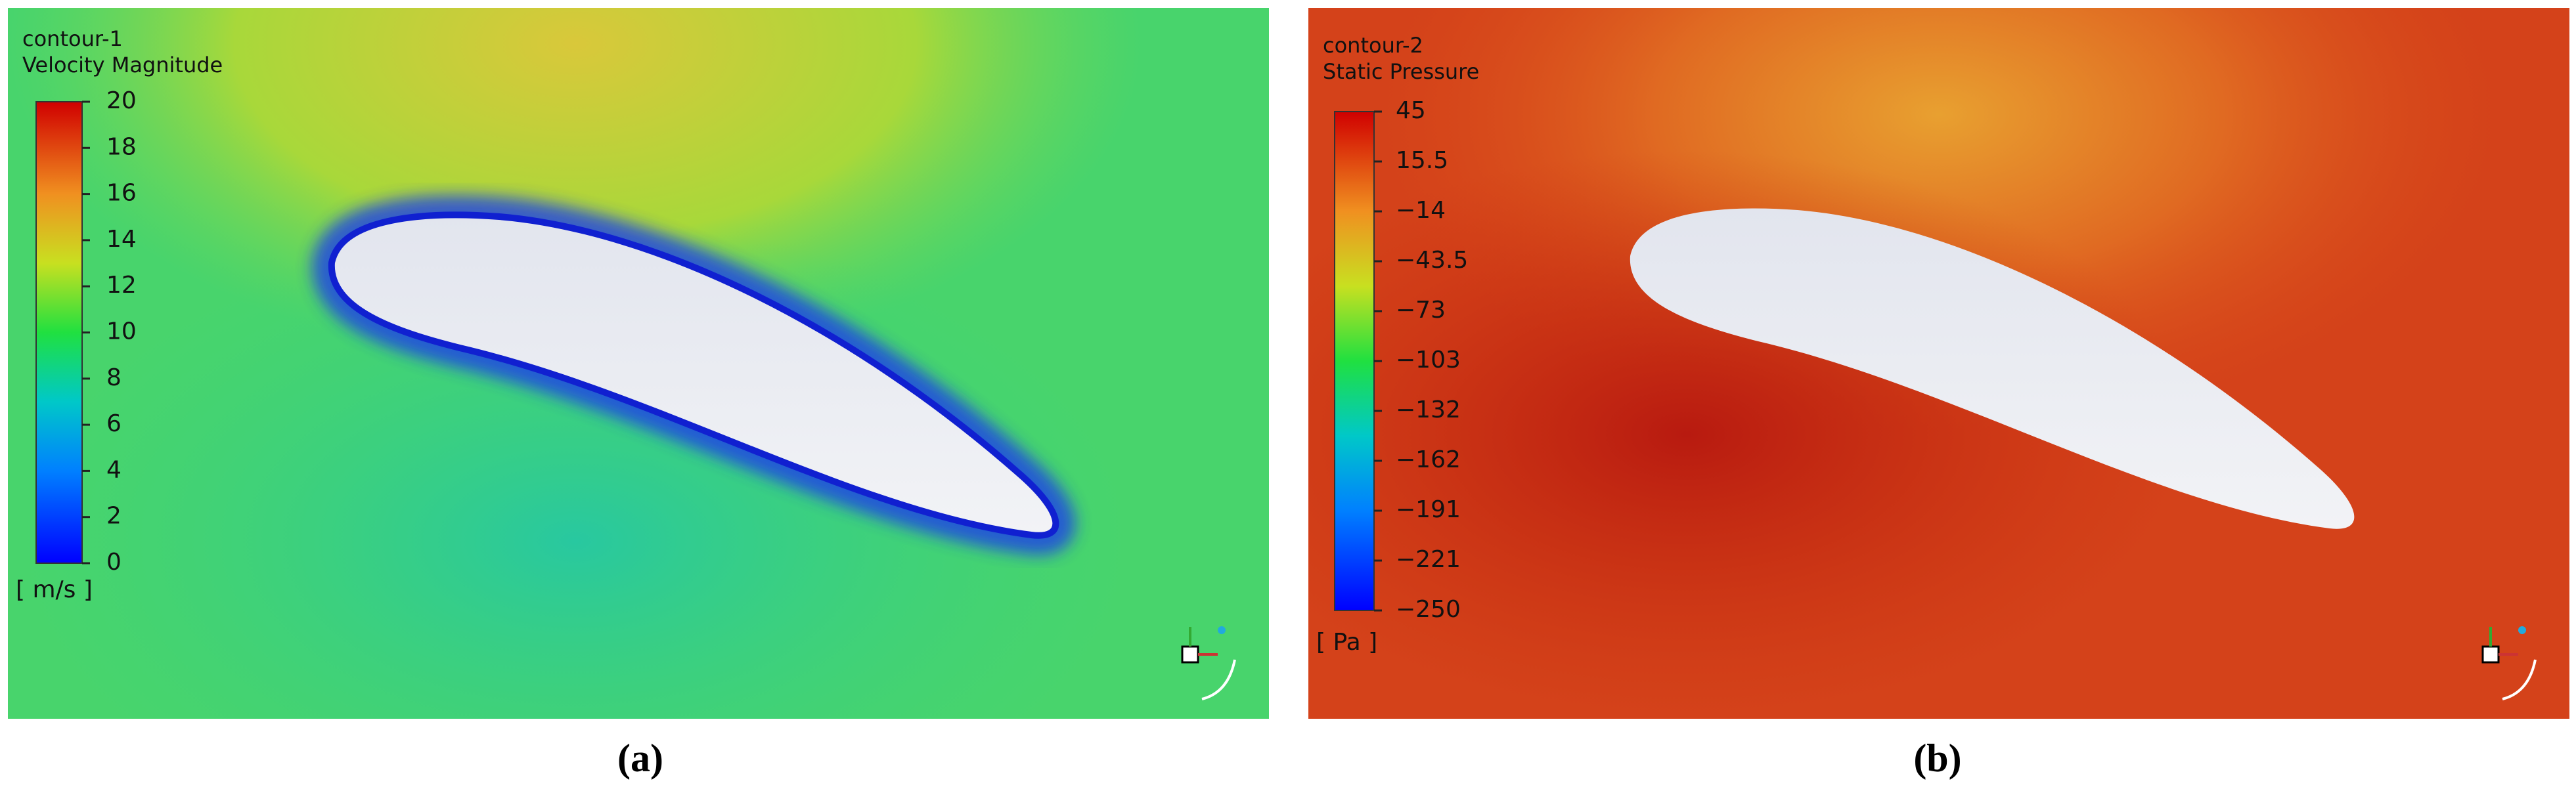 Image resolution: width=2576 pixels, height=789 pixels. I want to click on colorbar-tick-label: 14, so click(122, 239).